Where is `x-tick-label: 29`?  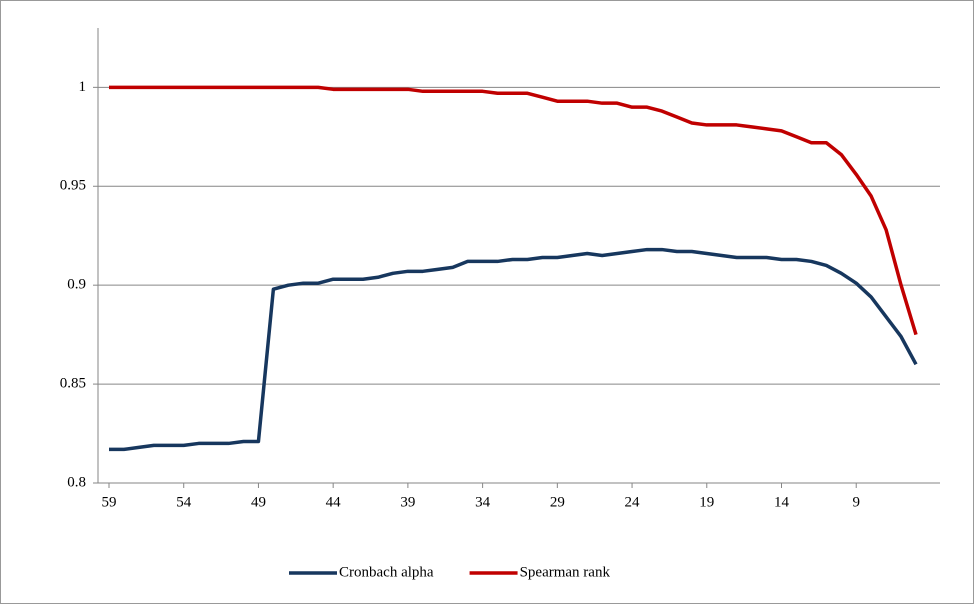 x-tick-label: 29 is located at coordinates (557, 502).